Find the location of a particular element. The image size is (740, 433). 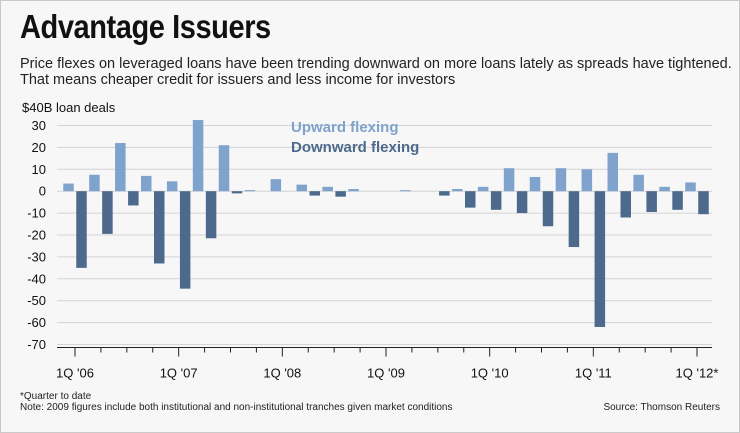

y-tick-label: 10 is located at coordinates (39, 169).